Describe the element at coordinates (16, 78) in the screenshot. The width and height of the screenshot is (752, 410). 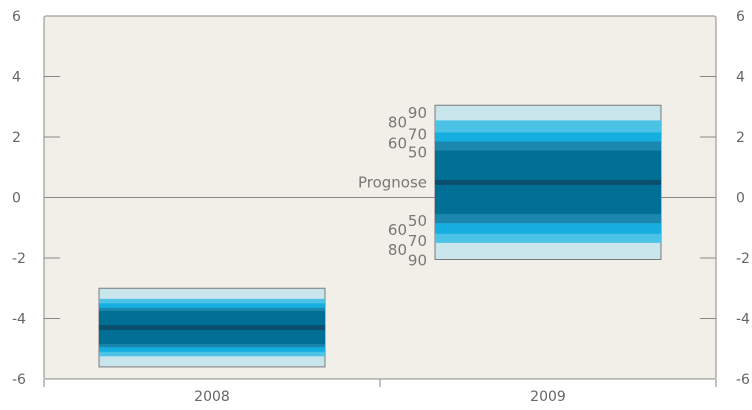
I see `y-tick-label-left: 4` at that location.